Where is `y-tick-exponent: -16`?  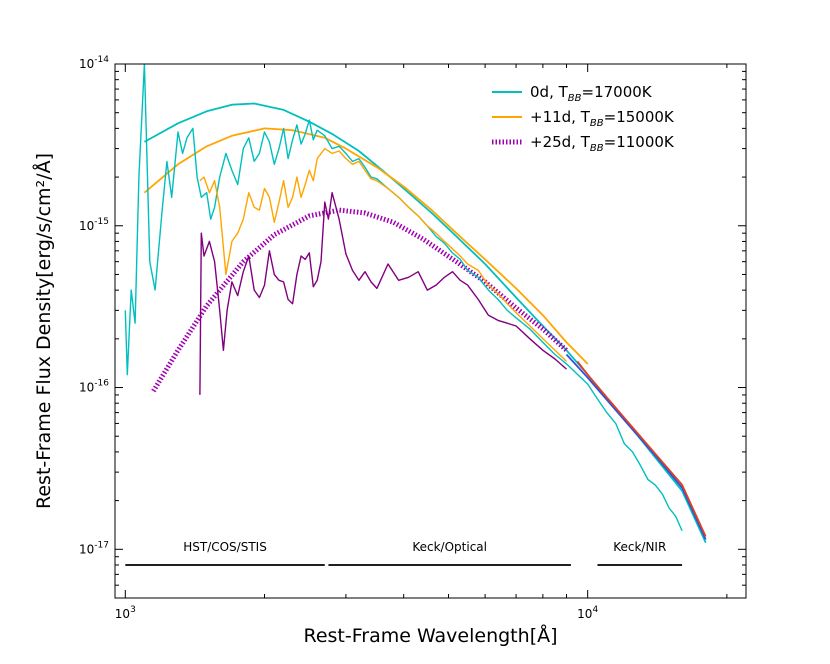
y-tick-exponent: -16 is located at coordinates (101, 384).